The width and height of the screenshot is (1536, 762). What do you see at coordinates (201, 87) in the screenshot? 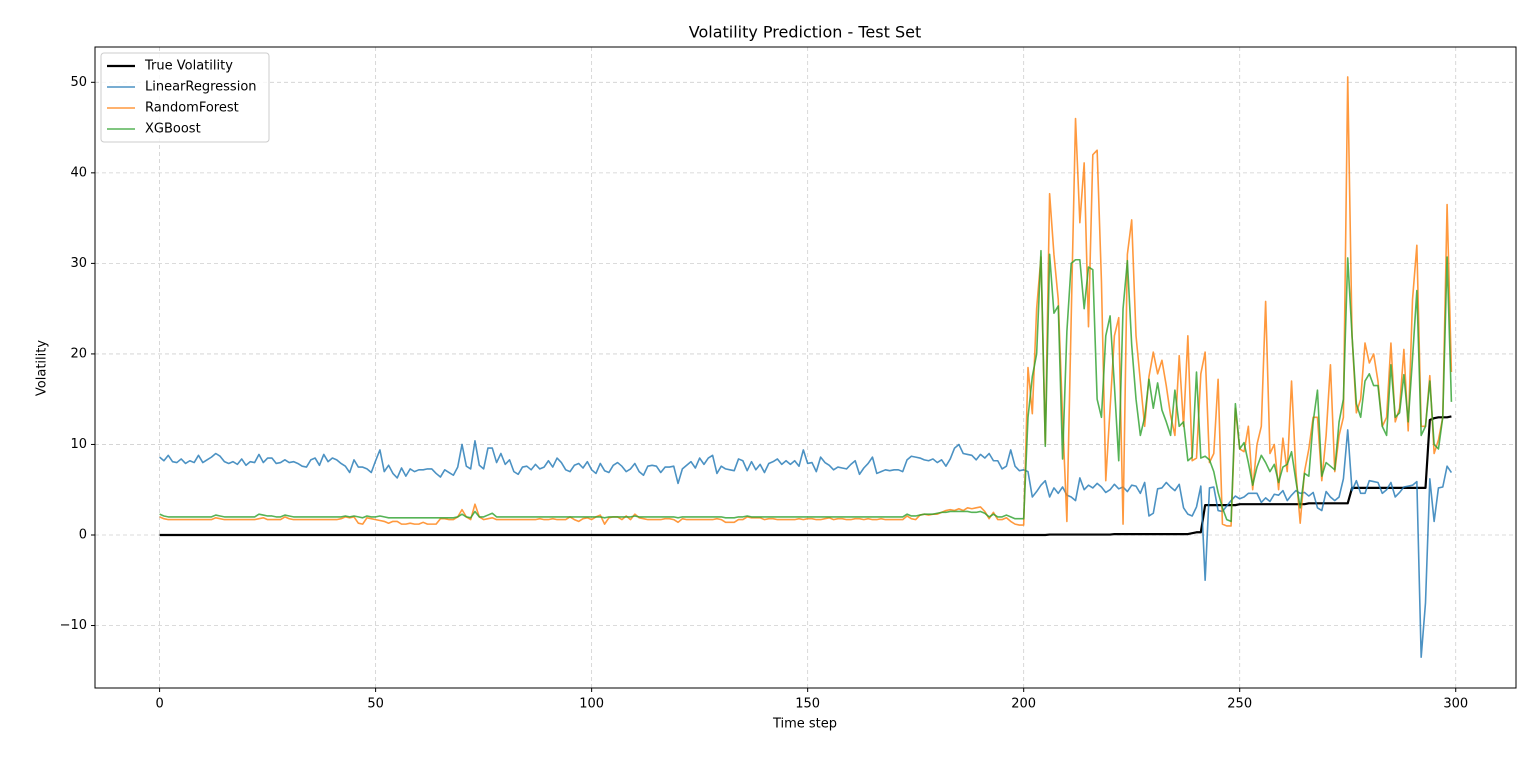
I see `legend-label: LinearRegression` at bounding box center [201, 87].